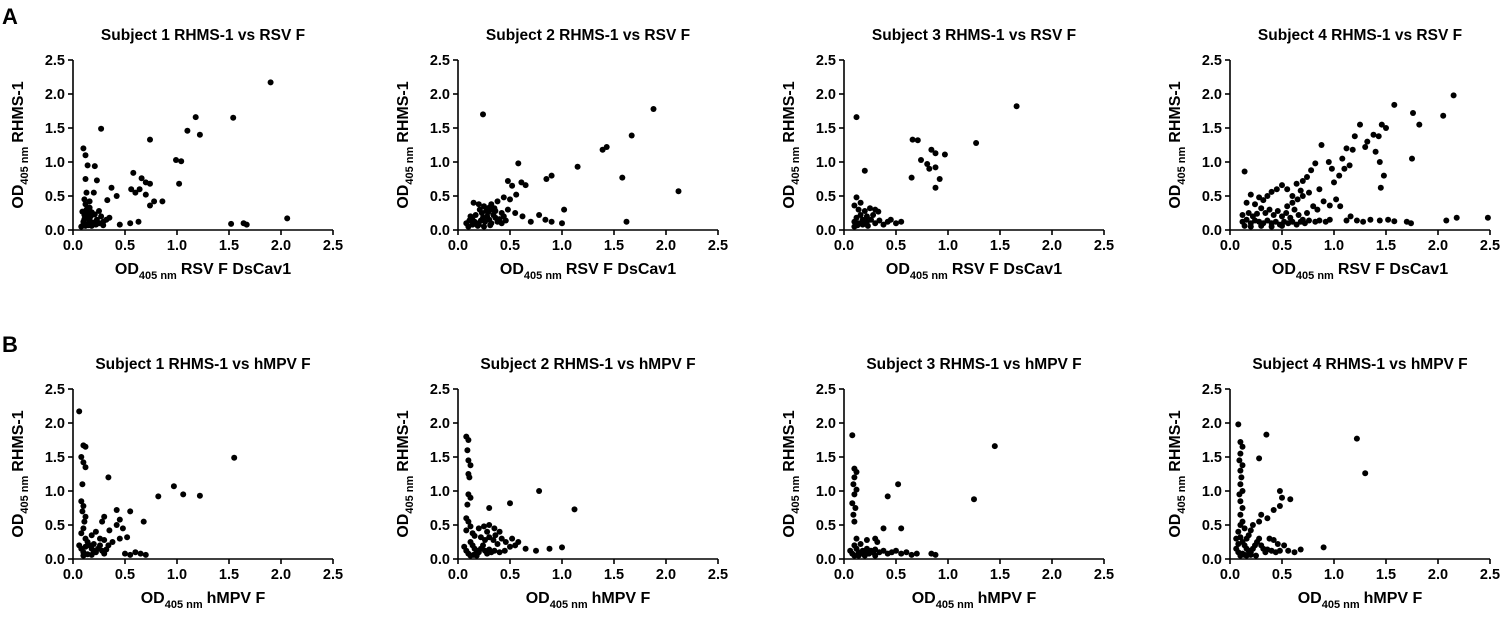  What do you see at coordinates (55, 560) in the screenshot?
I see `y-tick-label: 0.0` at bounding box center [55, 560].